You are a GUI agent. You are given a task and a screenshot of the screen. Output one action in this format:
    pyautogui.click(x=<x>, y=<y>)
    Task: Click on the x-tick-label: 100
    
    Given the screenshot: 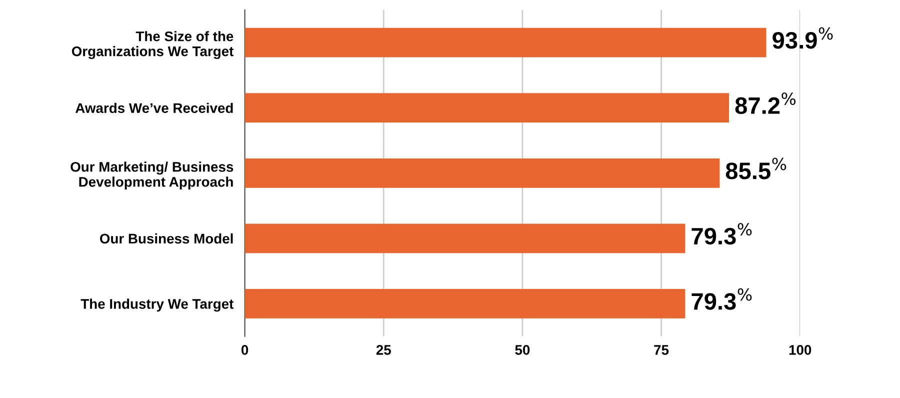 What is the action you would take?
    pyautogui.click(x=800, y=350)
    